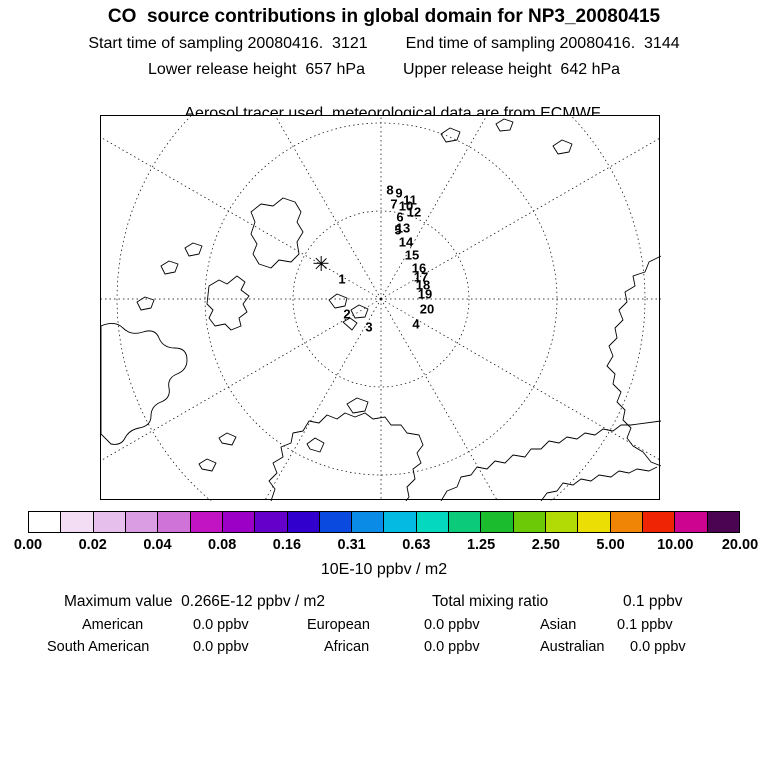 The height and width of the screenshot is (768, 768). I want to click on lower-release-text: Lower release height 657 hPa, so click(256, 69).